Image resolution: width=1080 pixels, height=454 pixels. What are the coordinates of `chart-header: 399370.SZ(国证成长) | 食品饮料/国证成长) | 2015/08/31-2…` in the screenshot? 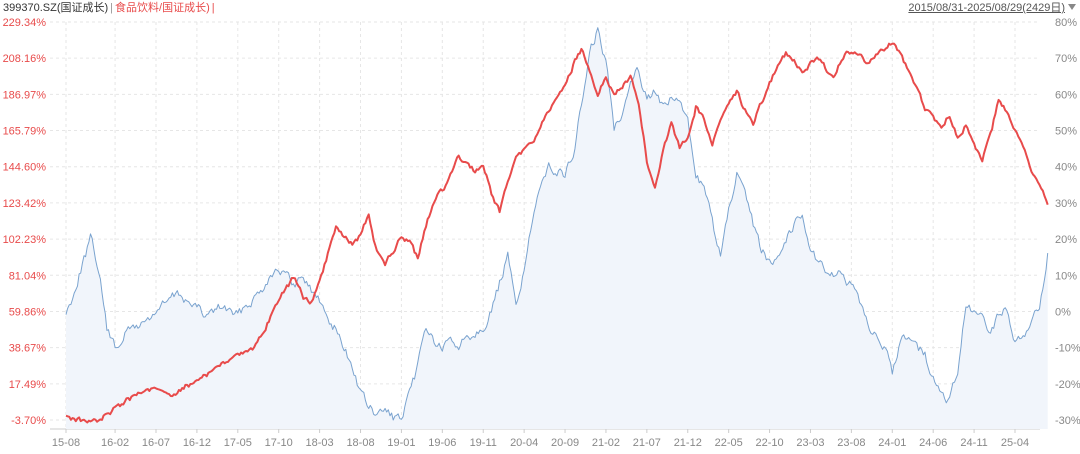 It's located at (540, 8).